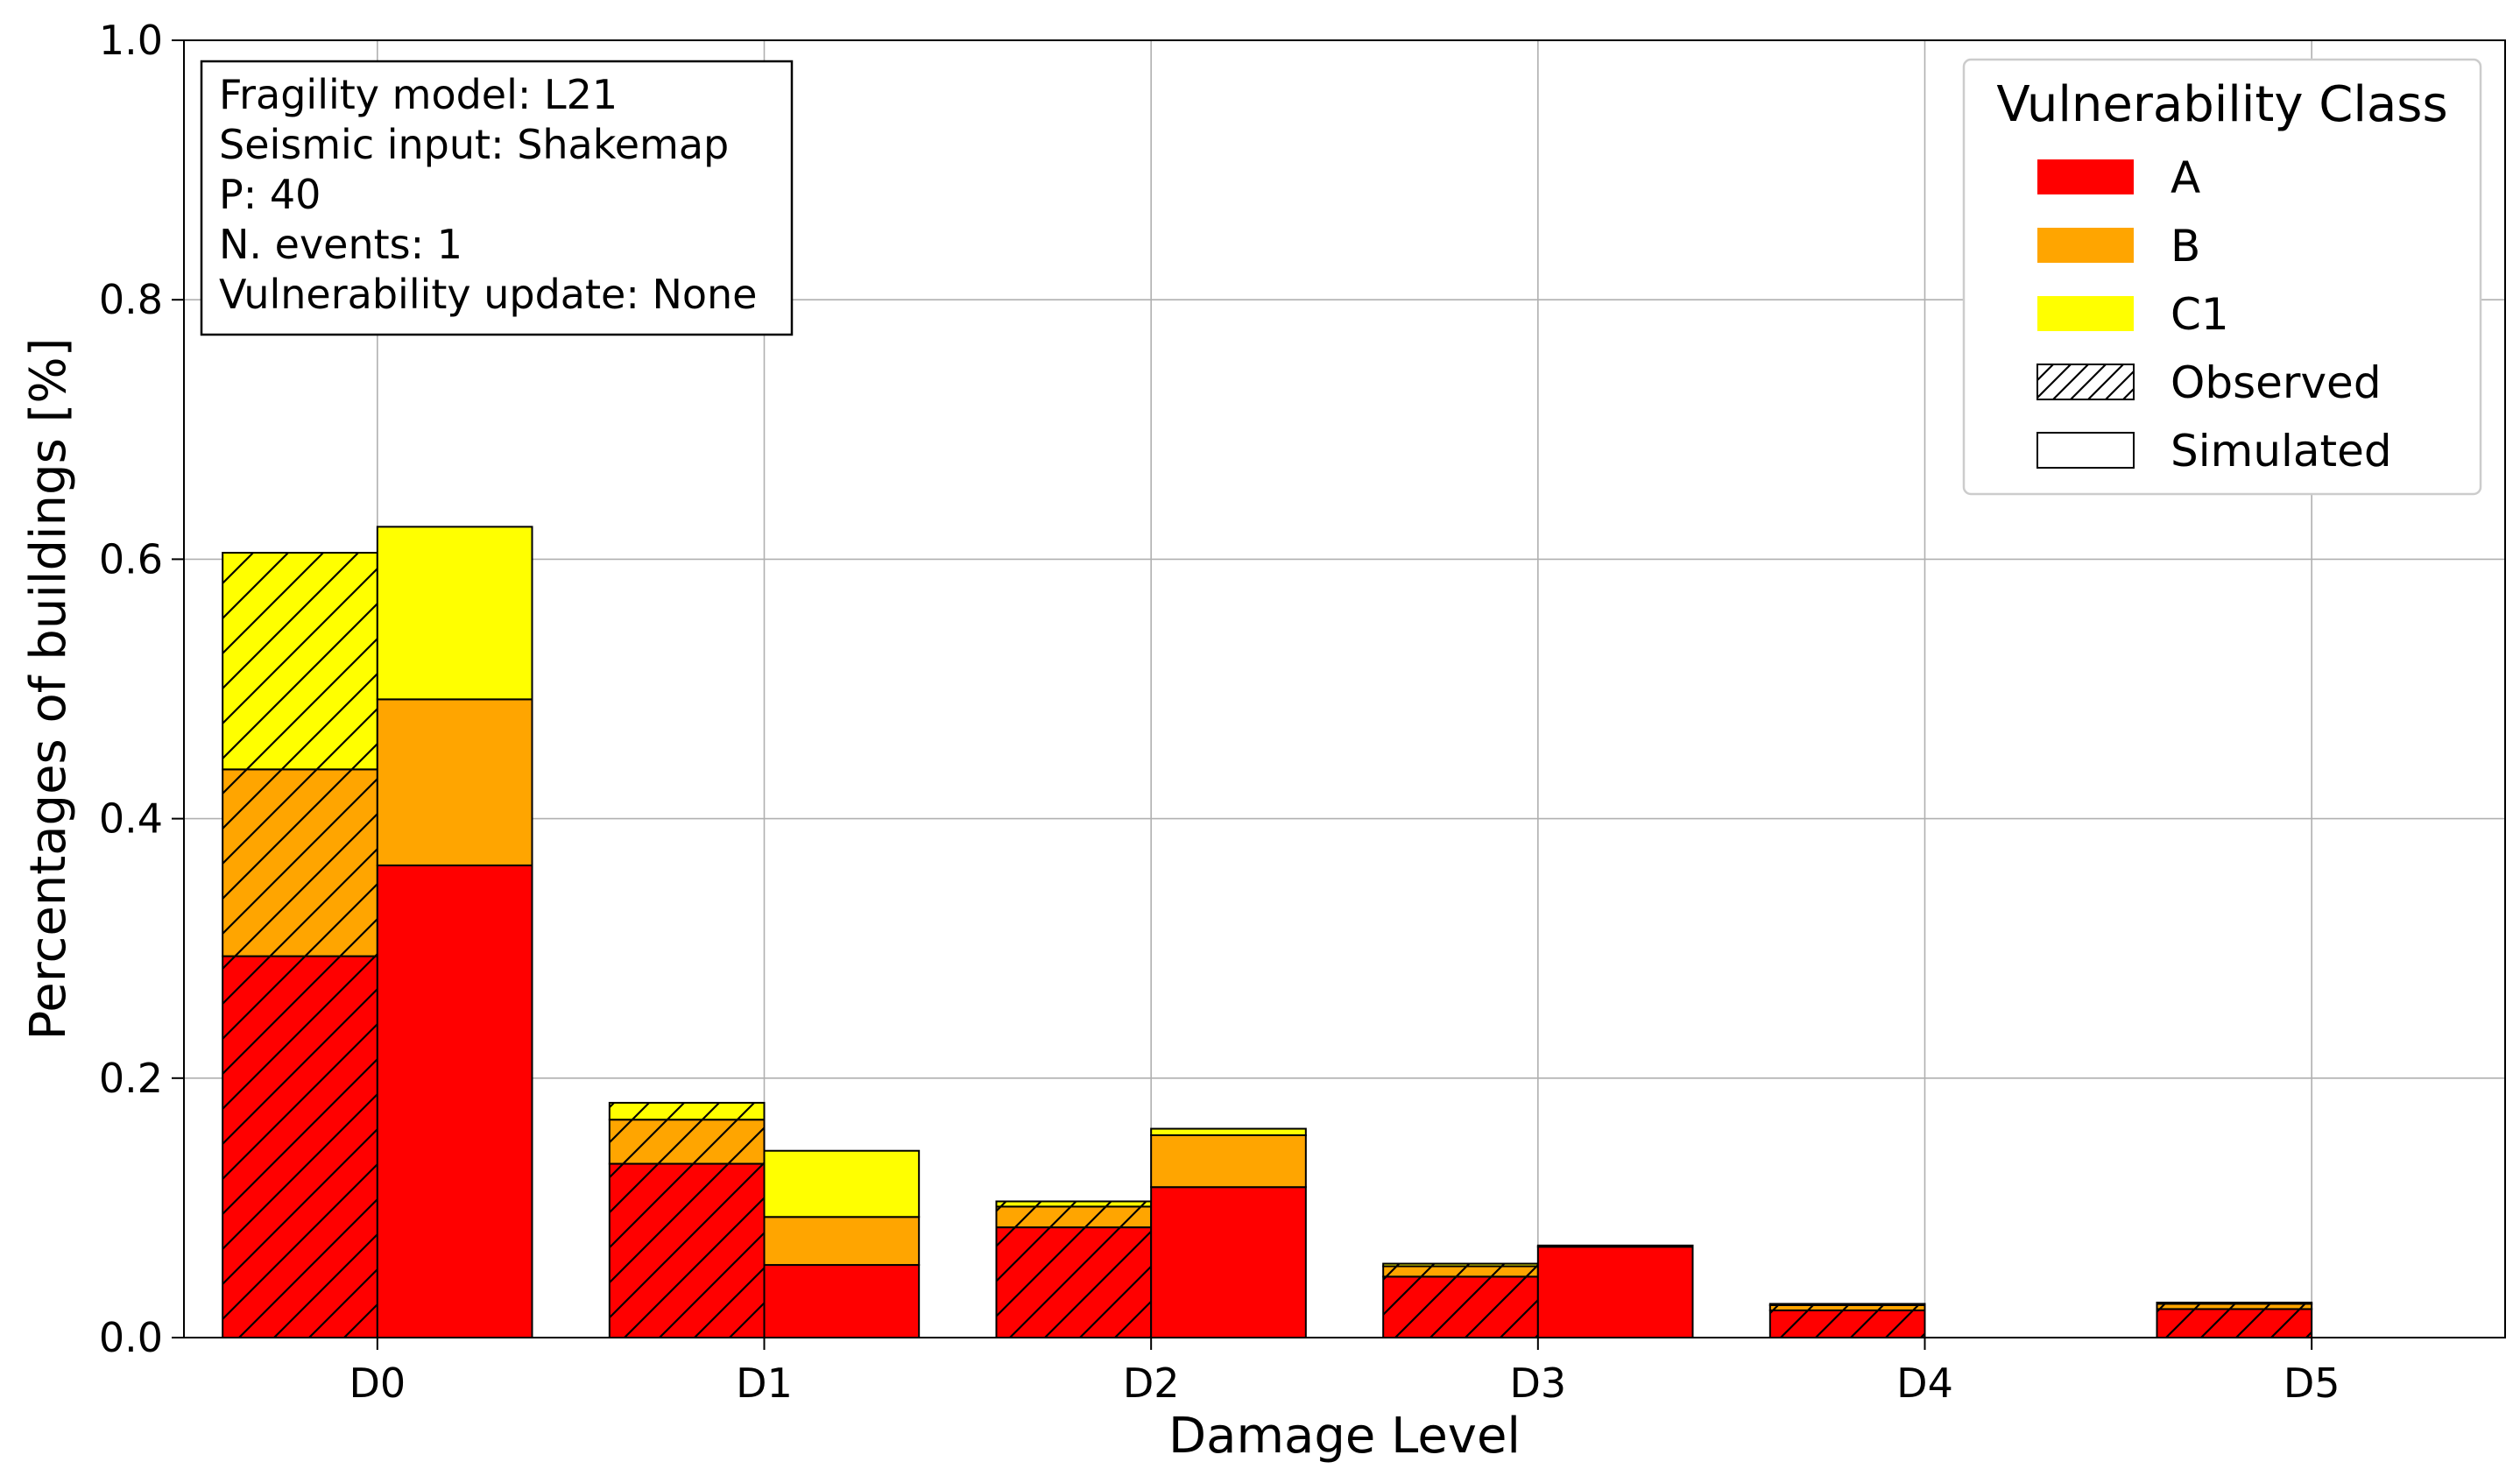 This screenshot has height=1483, width=2520. I want to click on y-tick-label: 1.0, so click(131, 40).